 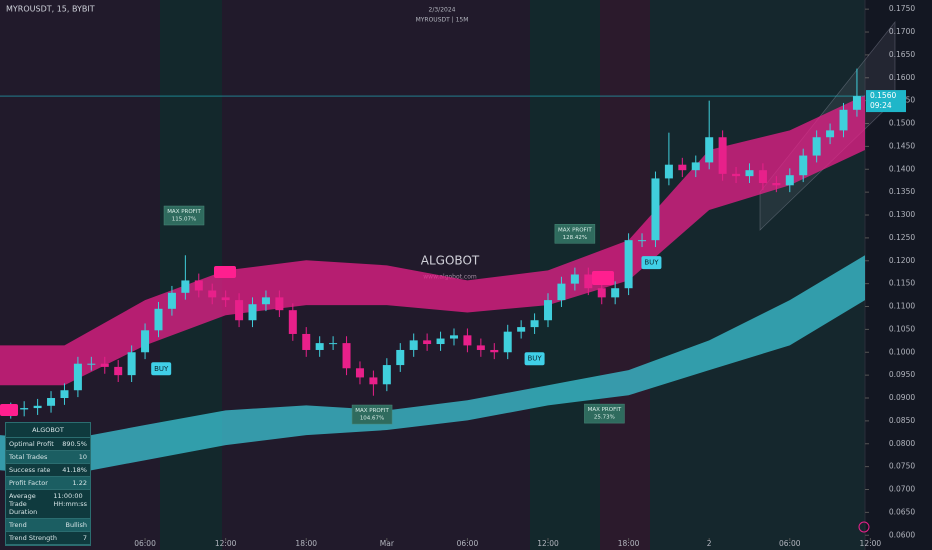 What do you see at coordinates (31, 444) in the screenshot?
I see `row-label: Optimal Profit` at bounding box center [31, 444].